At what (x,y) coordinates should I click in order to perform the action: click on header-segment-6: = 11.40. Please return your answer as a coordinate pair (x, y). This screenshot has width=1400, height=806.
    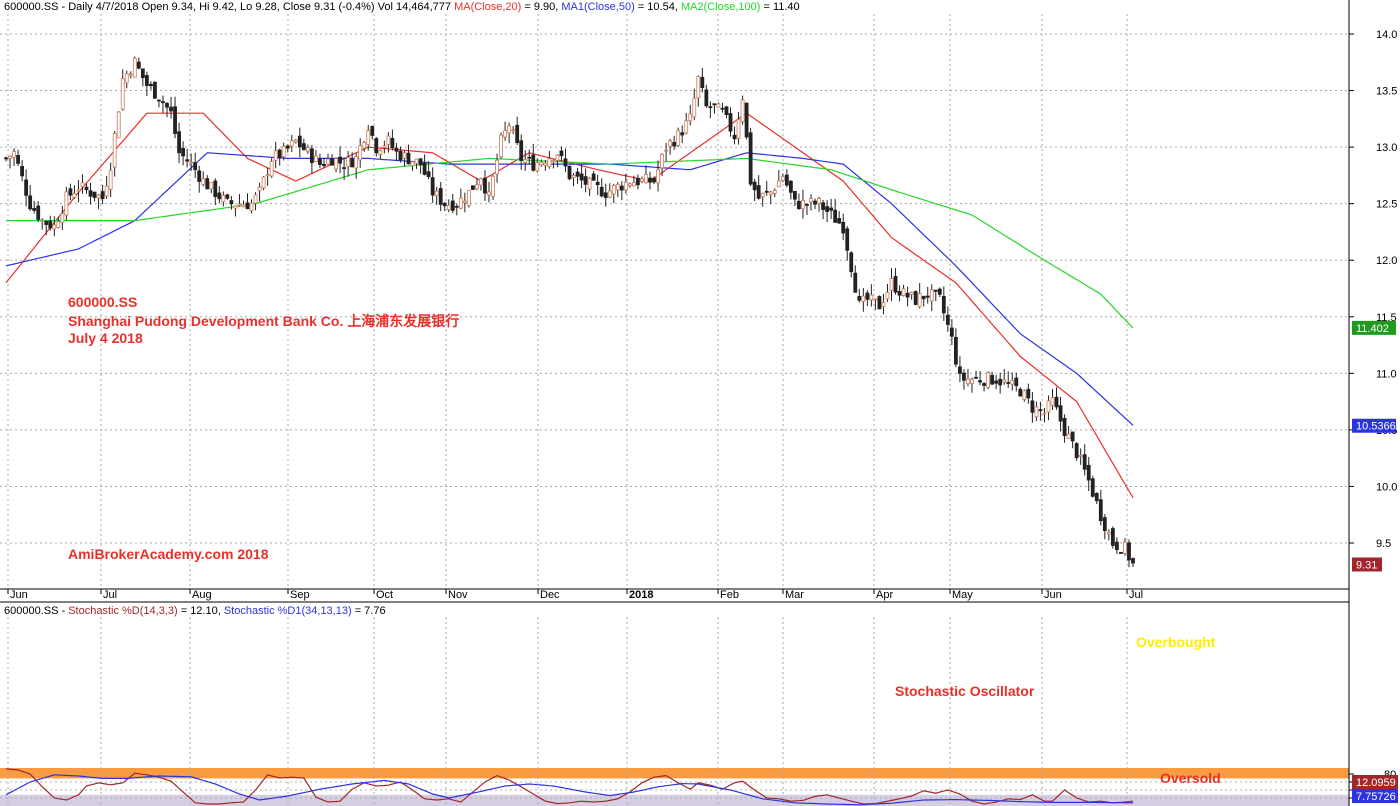
    Looking at the image, I should click on (779, 7).